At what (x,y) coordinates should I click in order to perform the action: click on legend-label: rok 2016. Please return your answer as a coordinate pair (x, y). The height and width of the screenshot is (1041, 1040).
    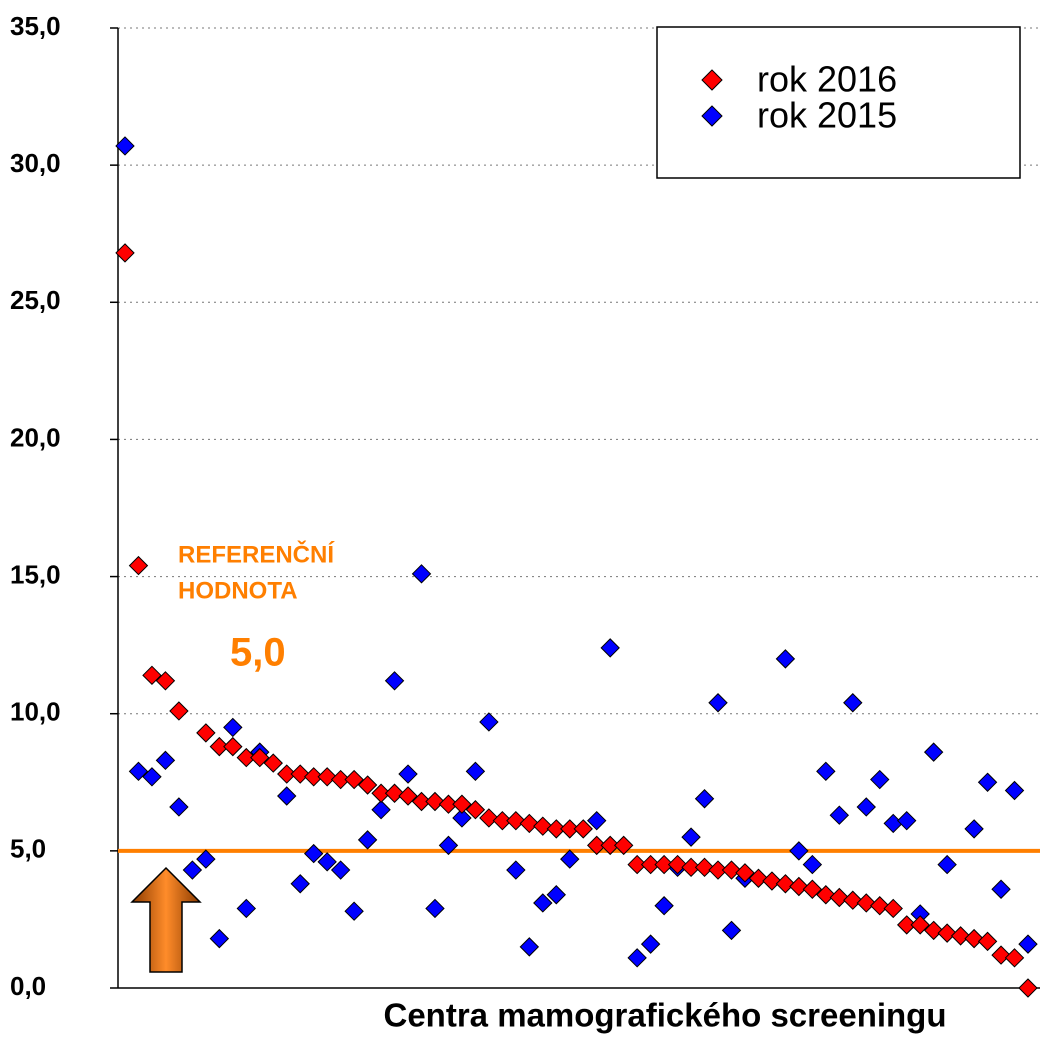
    Looking at the image, I should click on (827, 79).